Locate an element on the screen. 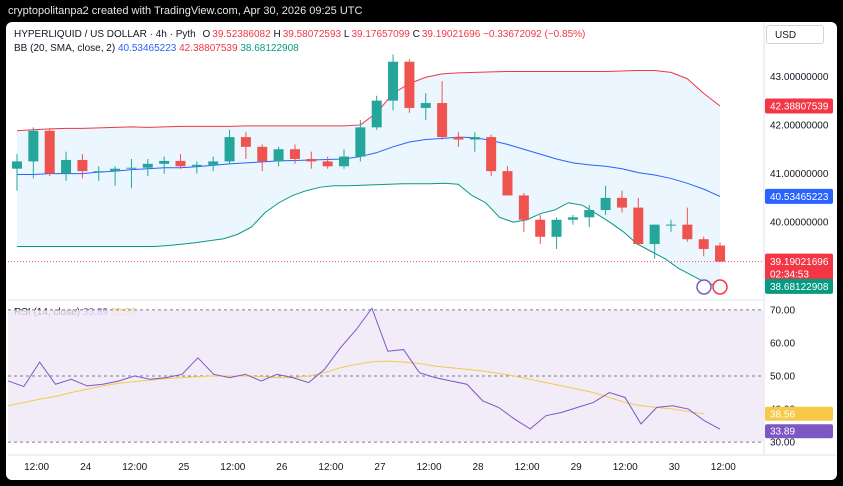 This screenshot has height=486, width=843. bb-upper-value: 42.38807539 is located at coordinates (208, 48).